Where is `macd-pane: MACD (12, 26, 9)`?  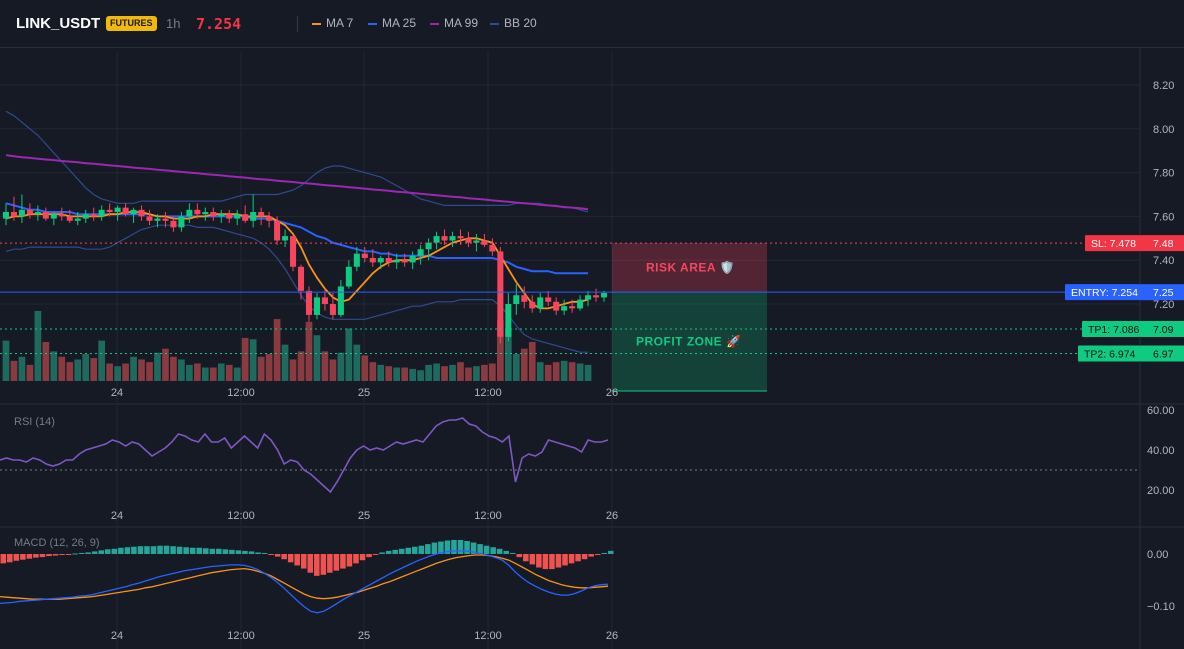 macd-pane: MACD (12, 26, 9) is located at coordinates (307, 575).